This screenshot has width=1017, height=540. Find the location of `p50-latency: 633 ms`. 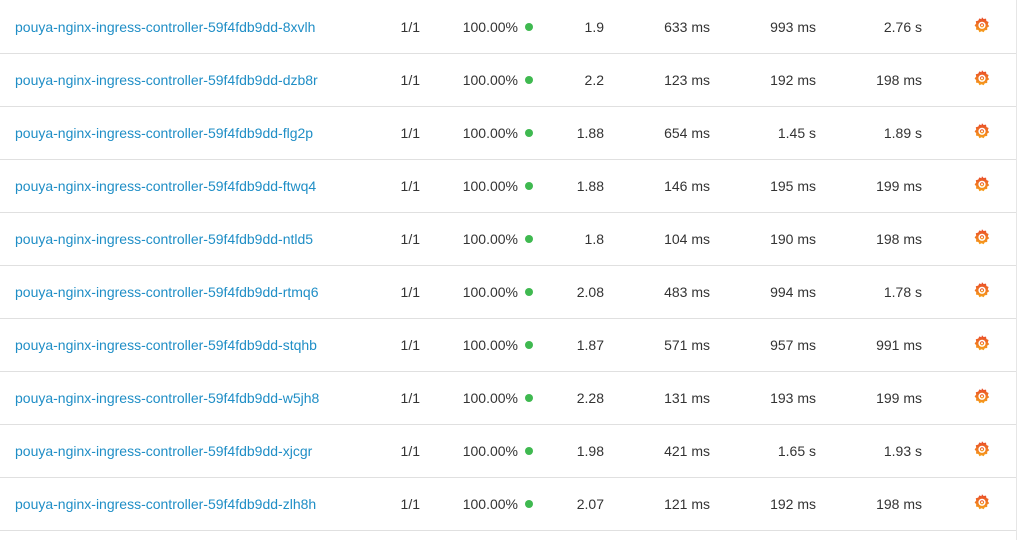

p50-latency: 633 ms is located at coordinates (687, 26).